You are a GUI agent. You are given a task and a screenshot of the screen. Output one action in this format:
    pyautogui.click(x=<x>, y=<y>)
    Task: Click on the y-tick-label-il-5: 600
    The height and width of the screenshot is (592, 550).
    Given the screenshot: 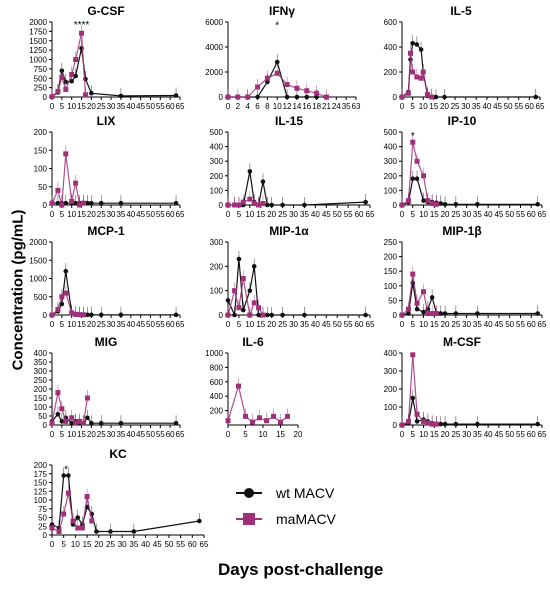 What is the action you would take?
    pyautogui.click(x=391, y=22)
    